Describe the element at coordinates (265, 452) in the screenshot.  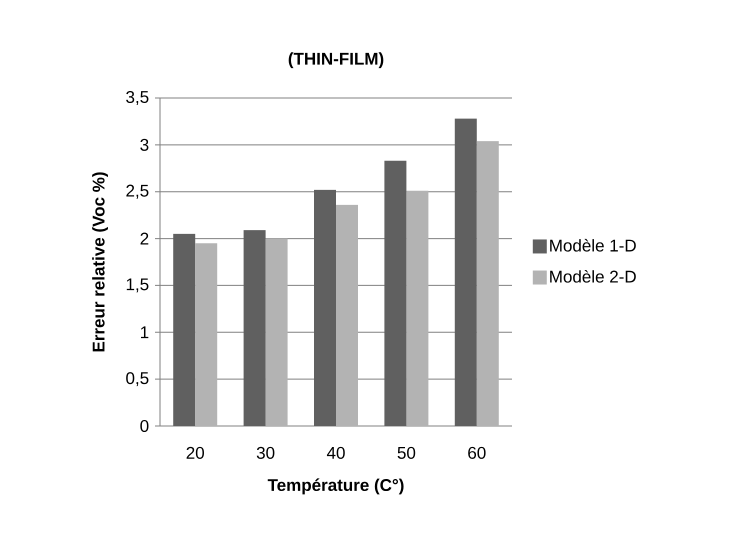
I see `x-tick-label: 30` at that location.